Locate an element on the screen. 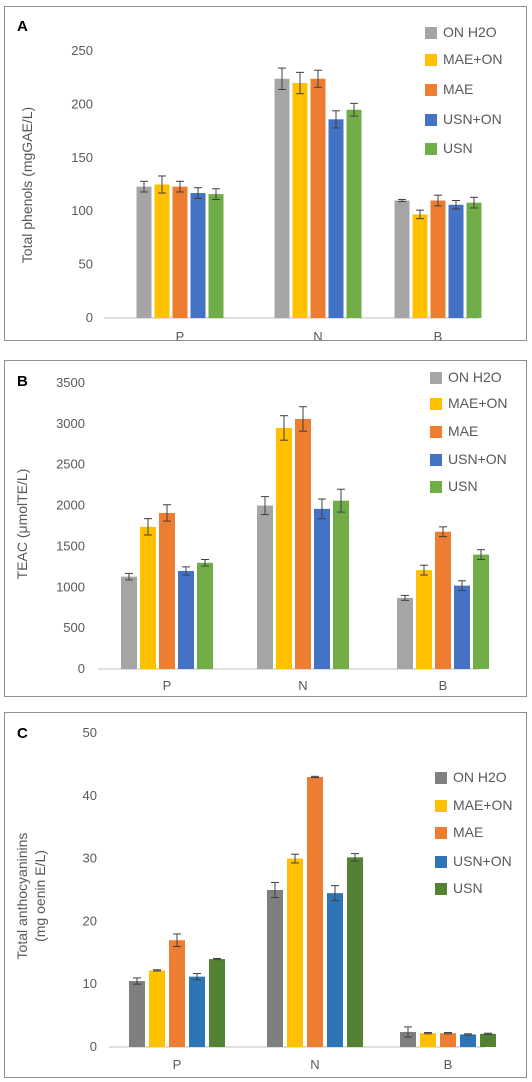  panel-label: B is located at coordinates (22, 381).